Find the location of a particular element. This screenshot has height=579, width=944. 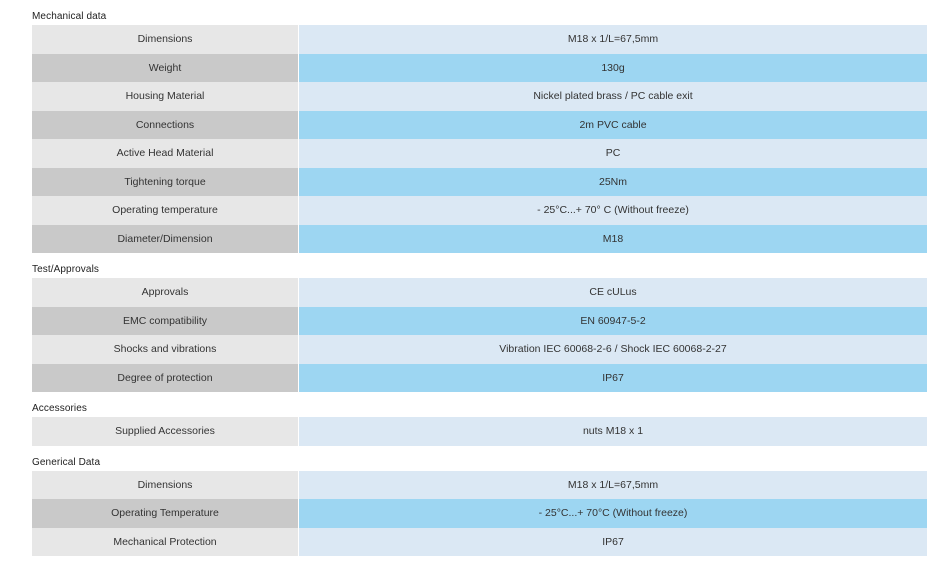

table-row: Active Head Material PC is located at coordinates (479, 153).